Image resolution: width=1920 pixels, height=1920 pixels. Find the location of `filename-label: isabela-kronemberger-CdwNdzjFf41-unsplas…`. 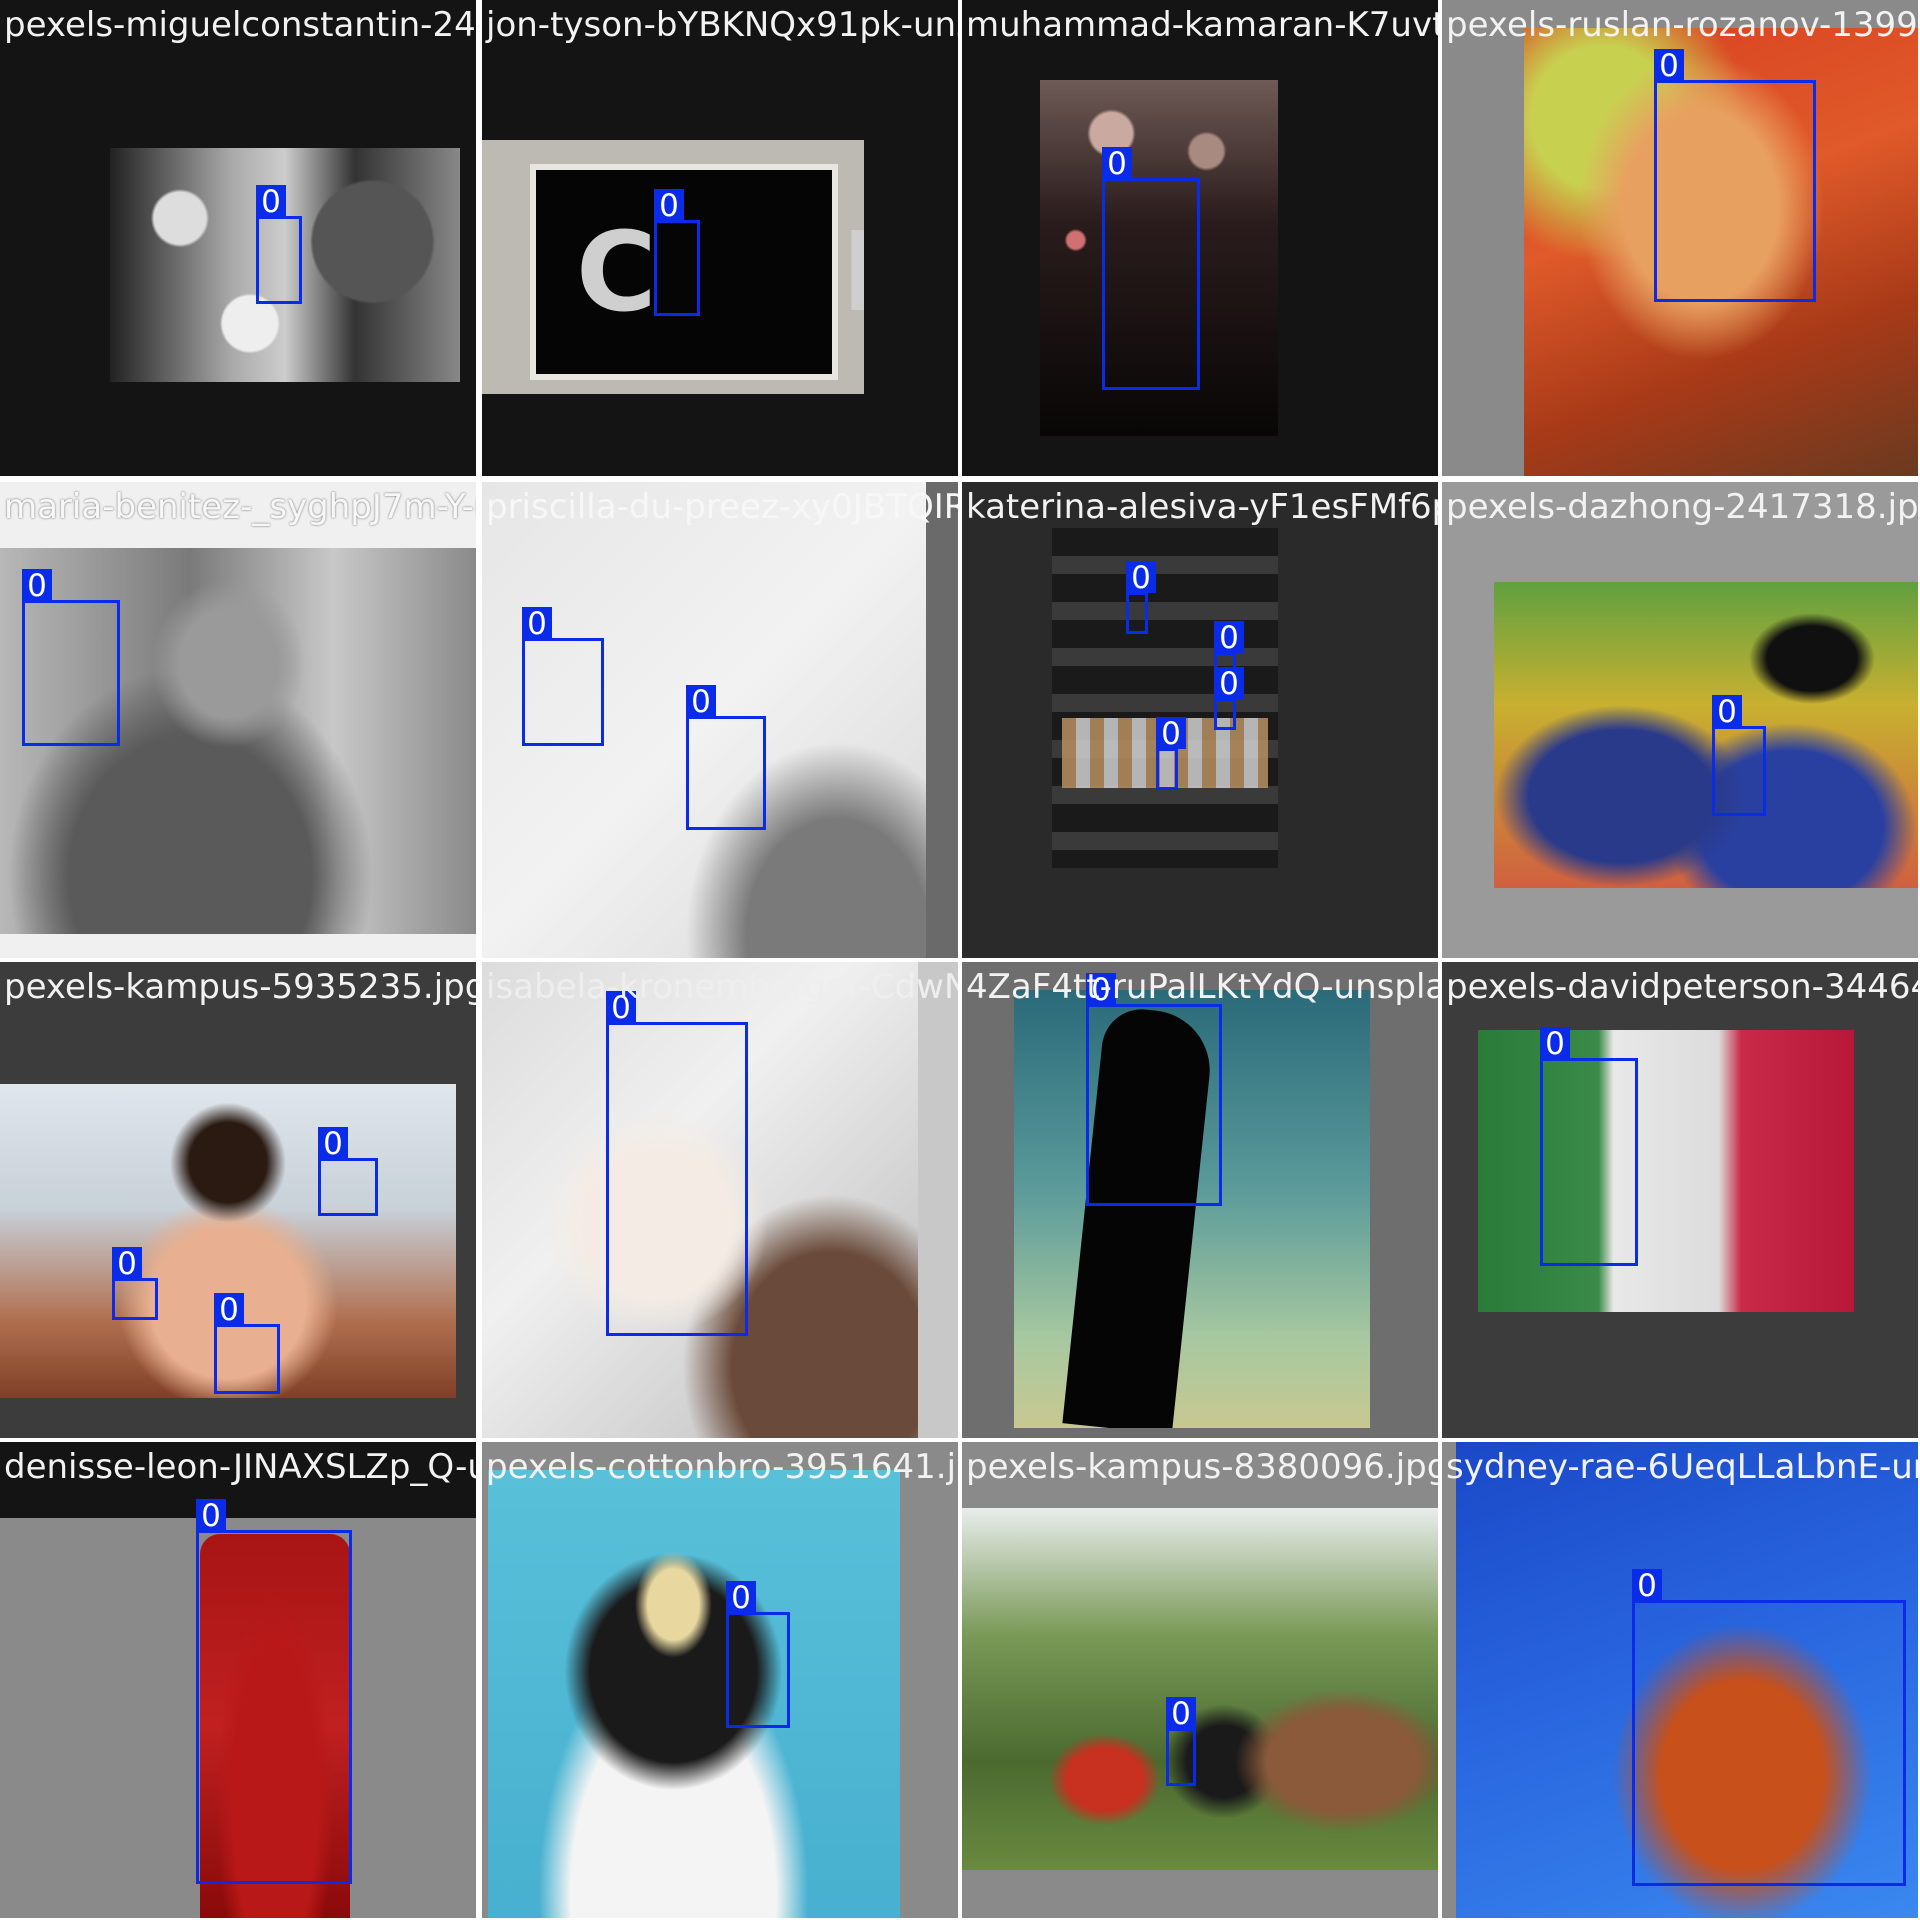

filename-label: isabela-kronemberger-CdwNdzjFf41-unsplas… is located at coordinates (722, 987).